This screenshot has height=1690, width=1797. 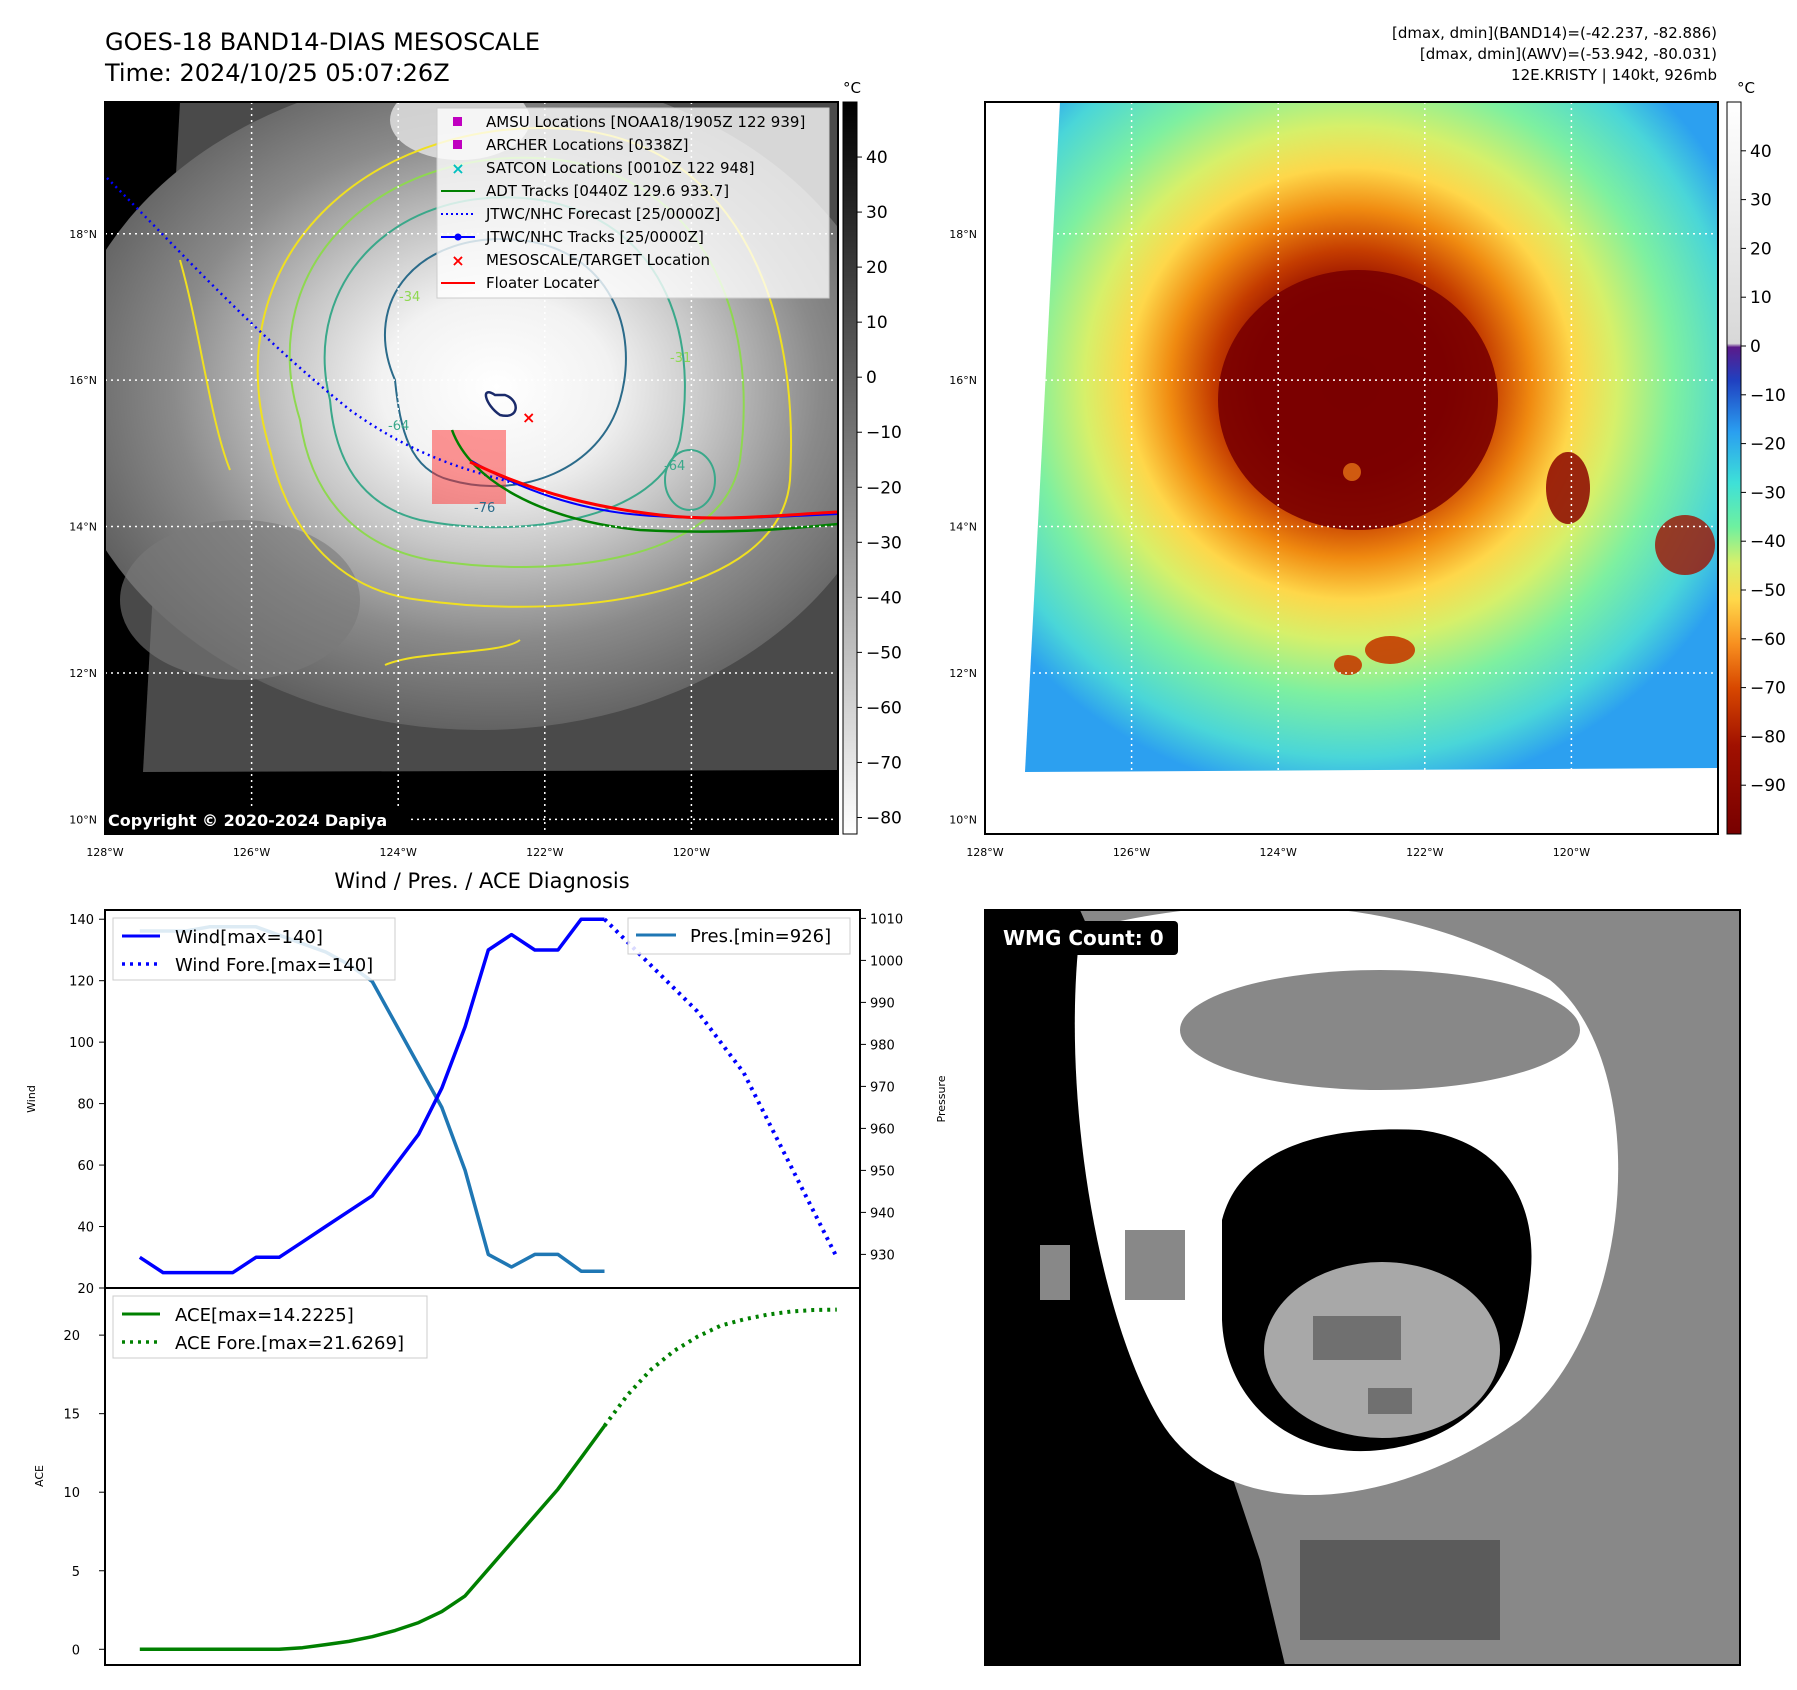 I want to click on contour-label-3: -76, so click(x=484, y=508).